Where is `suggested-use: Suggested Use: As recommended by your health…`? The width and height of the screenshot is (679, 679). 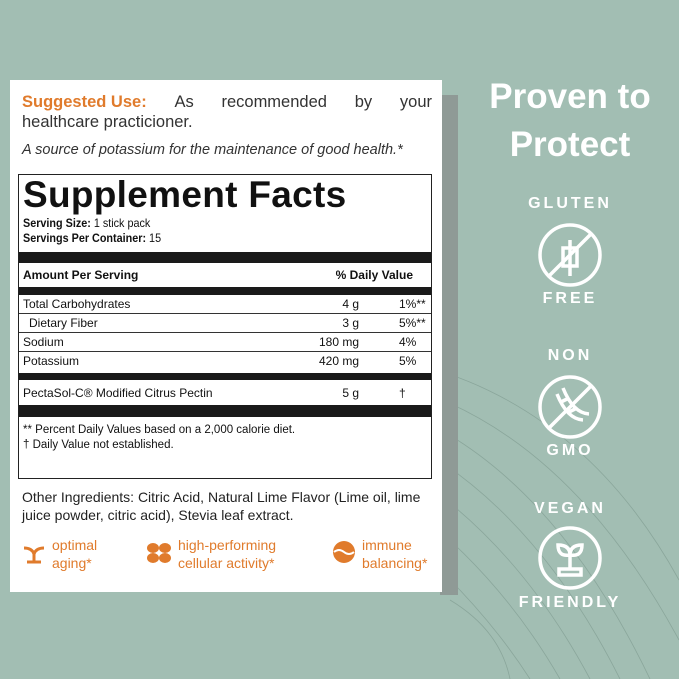
suggested-use: Suggested Use: As recommended by your health… is located at coordinates (227, 112).